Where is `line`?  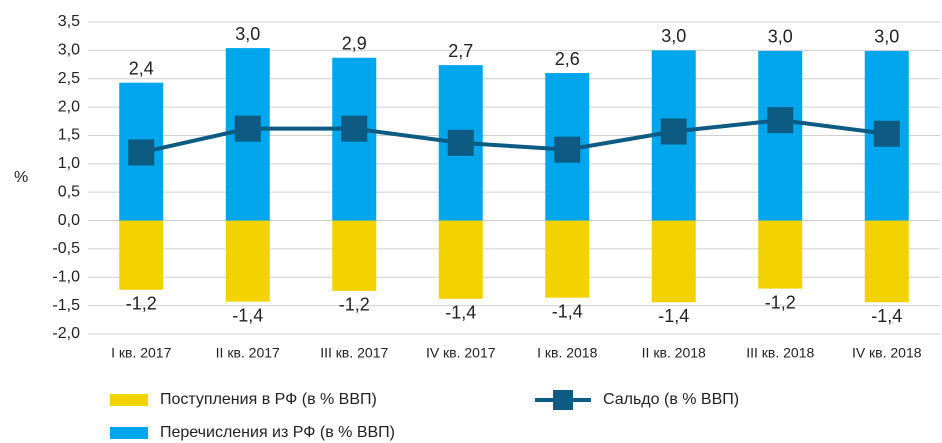
line is located at coordinates (514, 136).